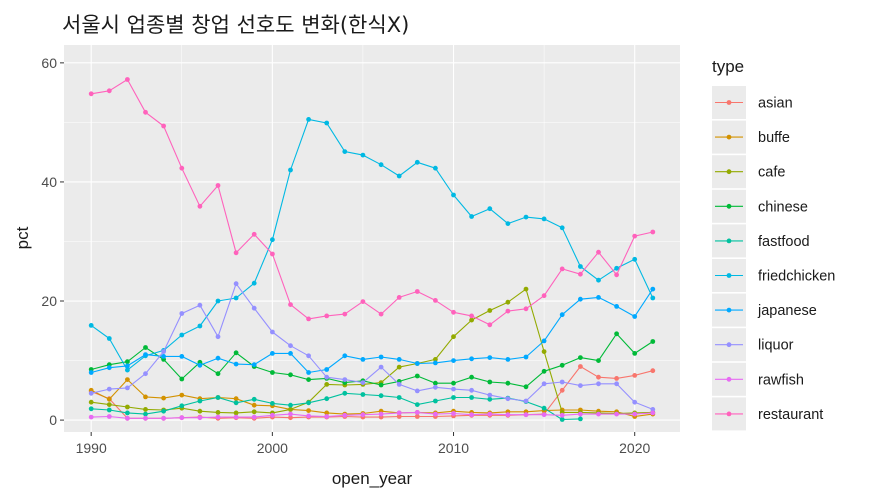  I want to click on legend-item-cafe: cafe, so click(748, 172).